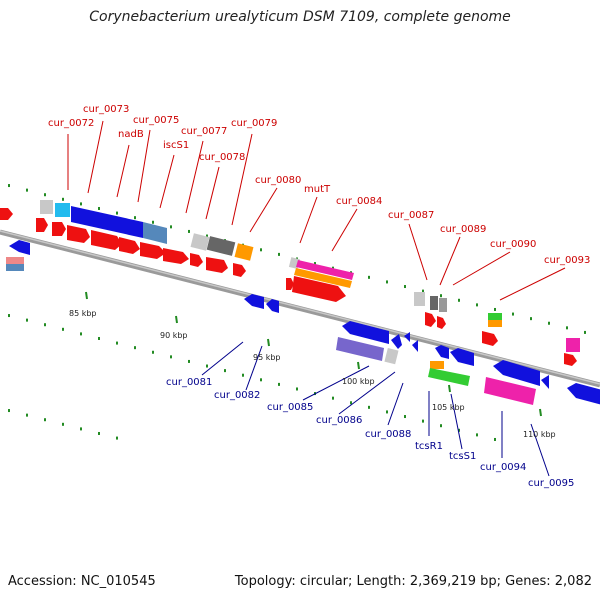  Describe the element at coordinates (429, 446) in the screenshot. I see `gene-label: tcsR1` at that location.